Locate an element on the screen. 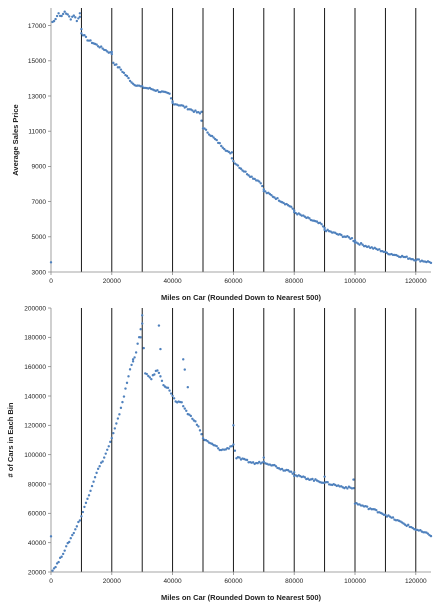 This screenshot has height=606, width=437. x-tick-label: 80000 is located at coordinates (294, 281).